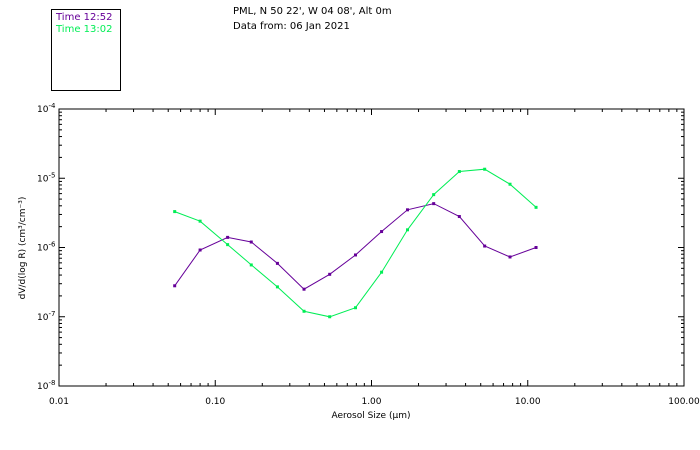 The width and height of the screenshot is (700, 450). I want to click on legend: Time 12:52 Time 13:02, so click(86, 50).